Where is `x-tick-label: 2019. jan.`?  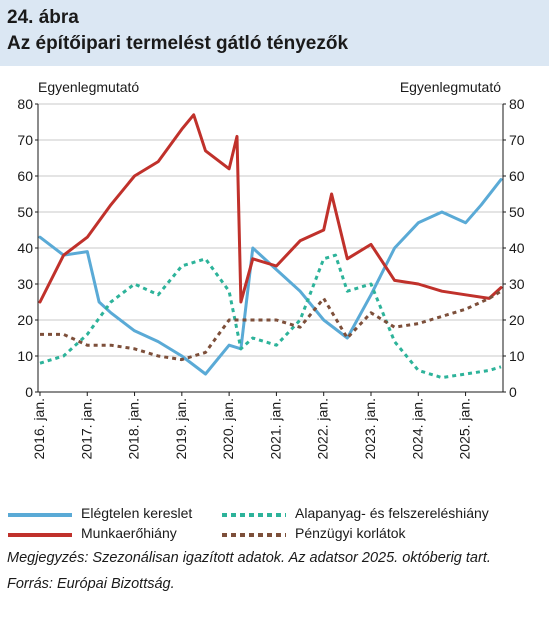
x-tick-label: 2019. jan. is located at coordinates (181, 429).